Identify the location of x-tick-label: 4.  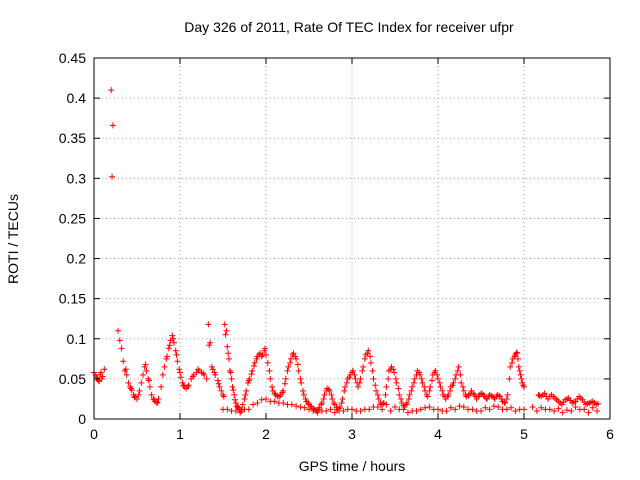
(438, 434).